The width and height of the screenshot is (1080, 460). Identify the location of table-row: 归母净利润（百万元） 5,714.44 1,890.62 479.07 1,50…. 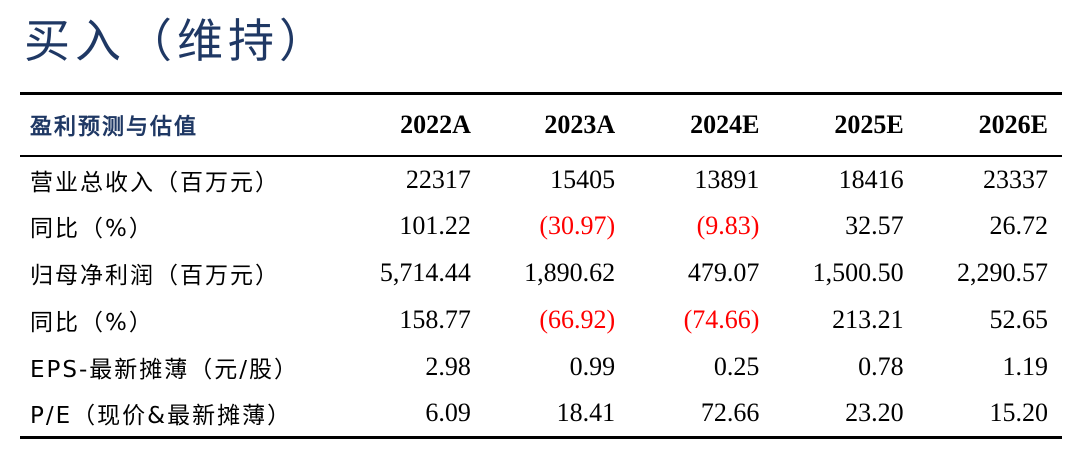
(541, 273).